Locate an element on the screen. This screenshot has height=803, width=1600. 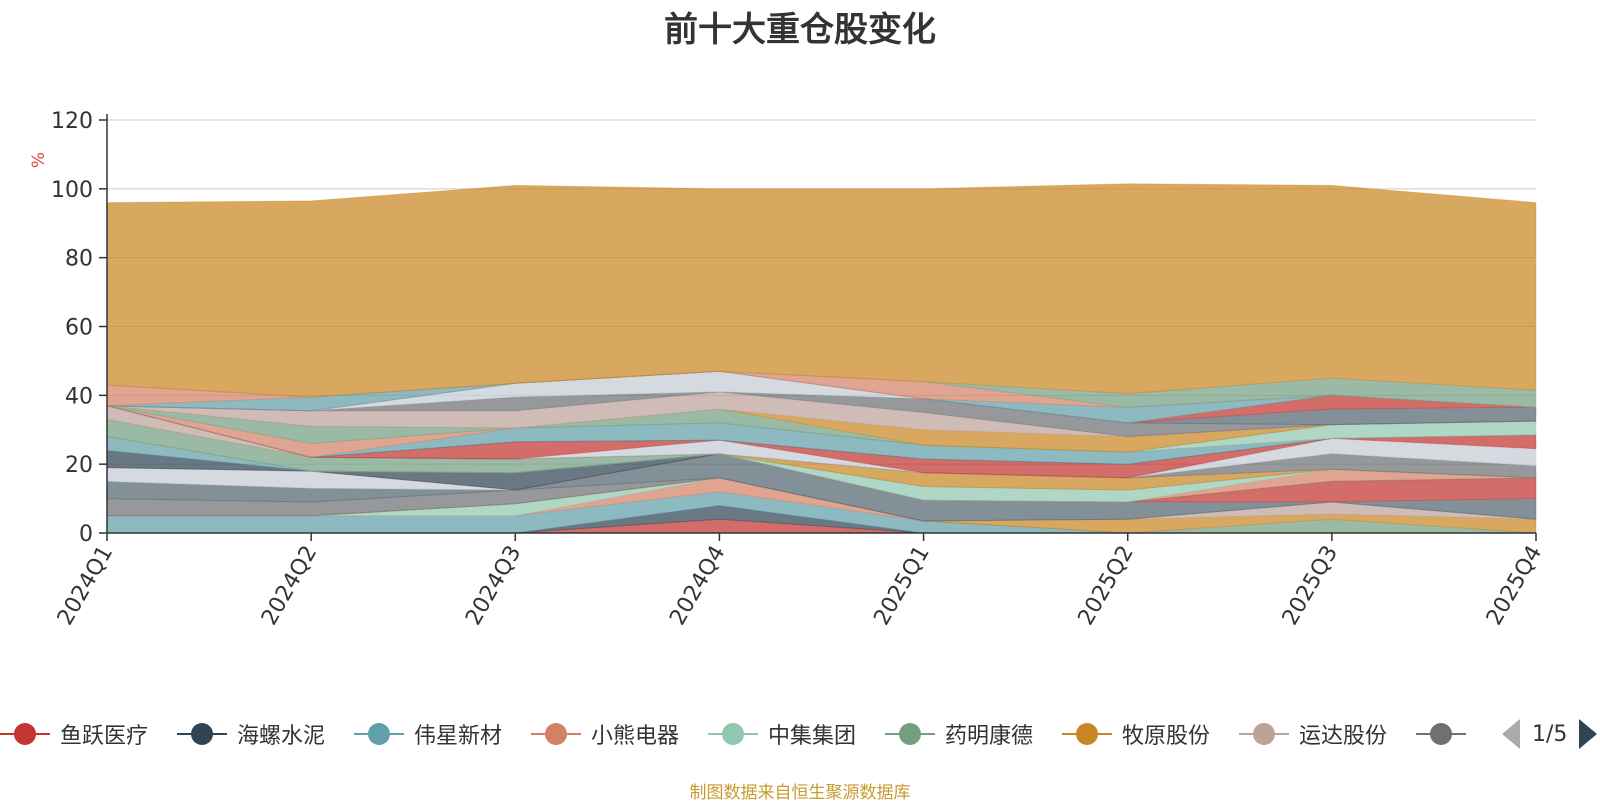
x-tick-label: 2025Q1 is located at coordinates (901, 586).